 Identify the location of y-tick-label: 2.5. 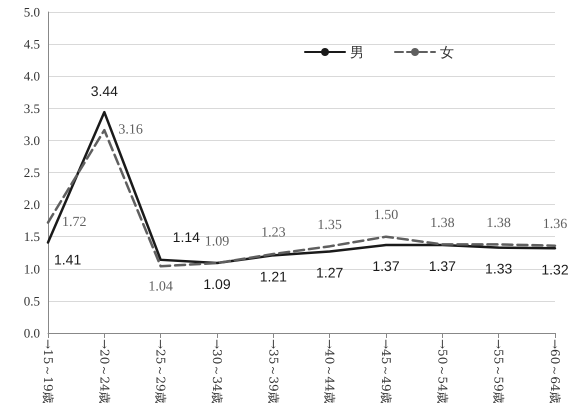
(32, 172).